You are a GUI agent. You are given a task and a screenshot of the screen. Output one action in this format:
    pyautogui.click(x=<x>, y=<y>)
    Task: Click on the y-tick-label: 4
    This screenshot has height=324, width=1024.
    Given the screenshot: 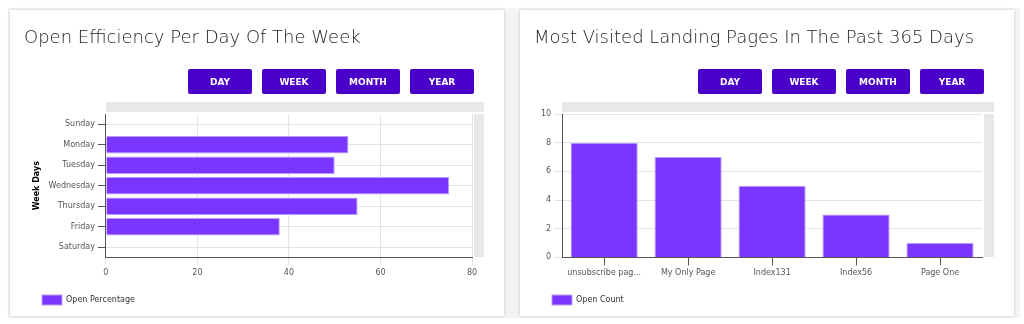 What is the action you would take?
    pyautogui.click(x=549, y=200)
    